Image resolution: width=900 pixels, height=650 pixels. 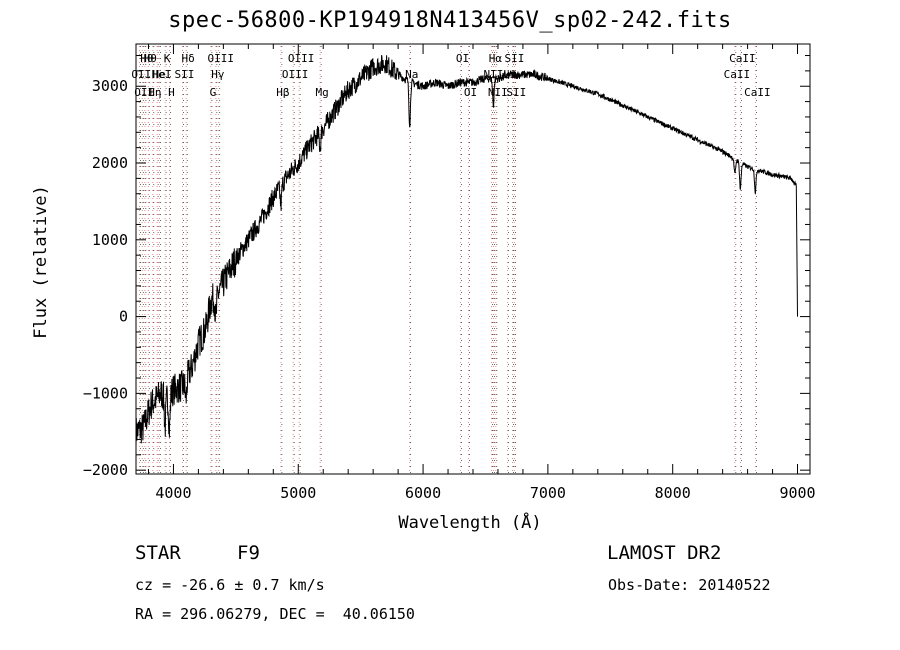 What do you see at coordinates (154, 92) in the screenshot?
I see `line-marker-label: Hη` at bounding box center [154, 92].